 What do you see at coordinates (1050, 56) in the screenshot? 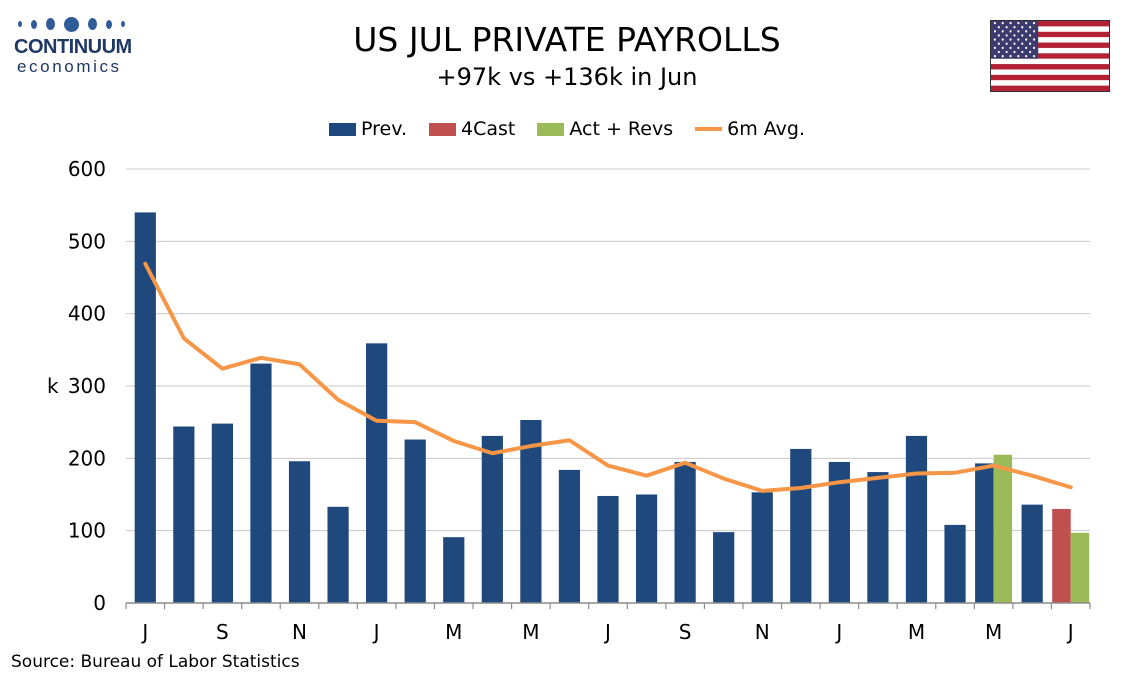
I see `us-flag-icon` at bounding box center [1050, 56].